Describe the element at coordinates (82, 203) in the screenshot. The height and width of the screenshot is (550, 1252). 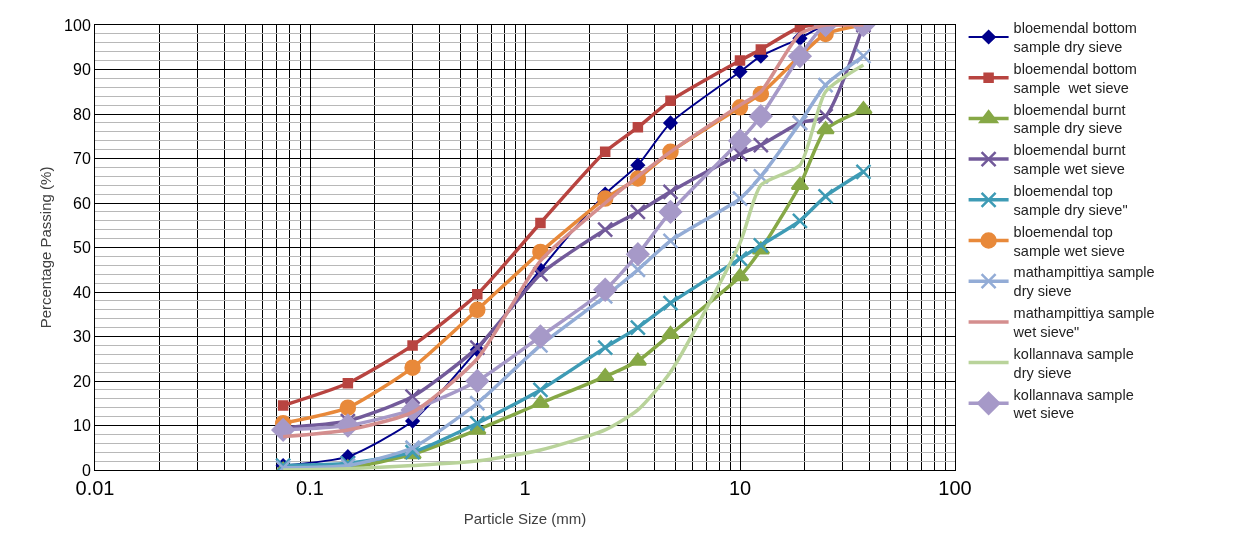
I see `y-tick-label: 60` at that location.